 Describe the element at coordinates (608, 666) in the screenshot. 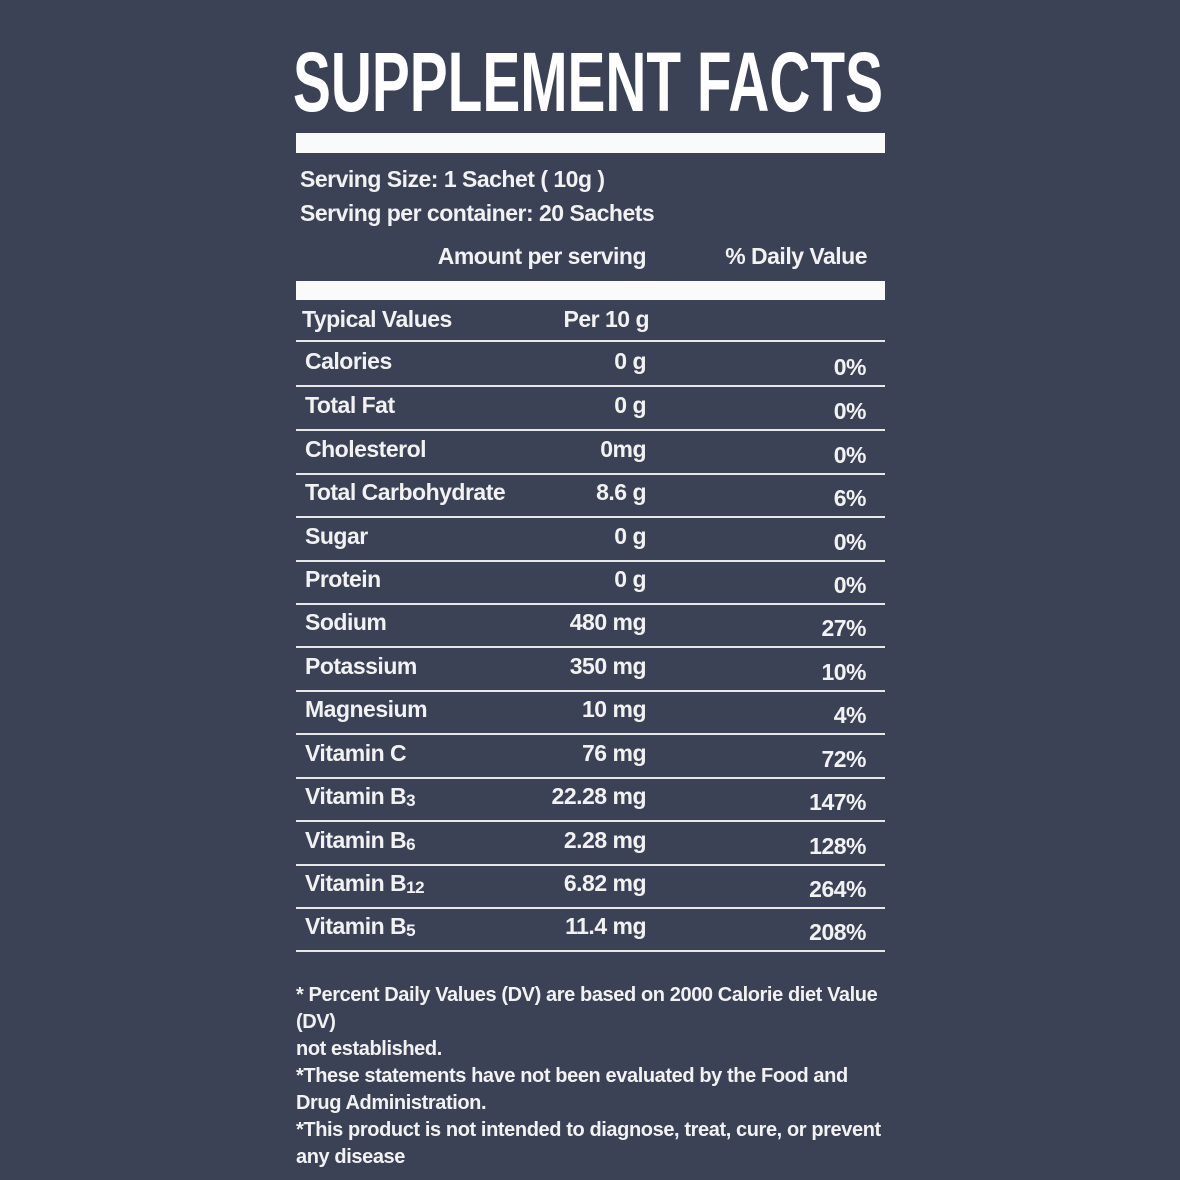

I see `nutrient-amount: 350 mg` at that location.